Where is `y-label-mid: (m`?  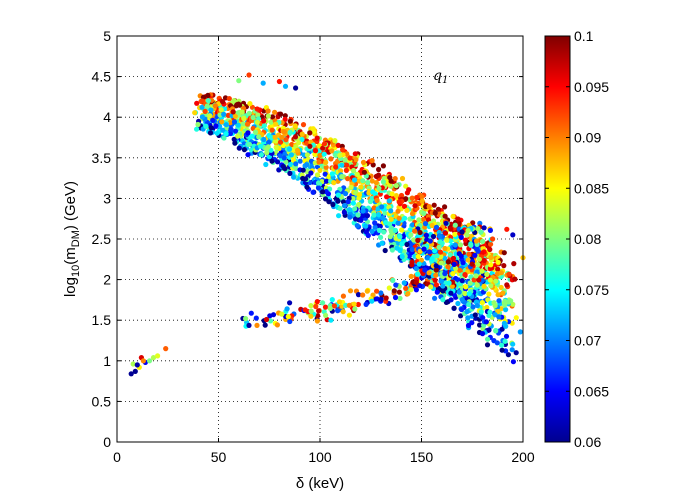
y-label-mid: (m is located at coordinates (70, 256).